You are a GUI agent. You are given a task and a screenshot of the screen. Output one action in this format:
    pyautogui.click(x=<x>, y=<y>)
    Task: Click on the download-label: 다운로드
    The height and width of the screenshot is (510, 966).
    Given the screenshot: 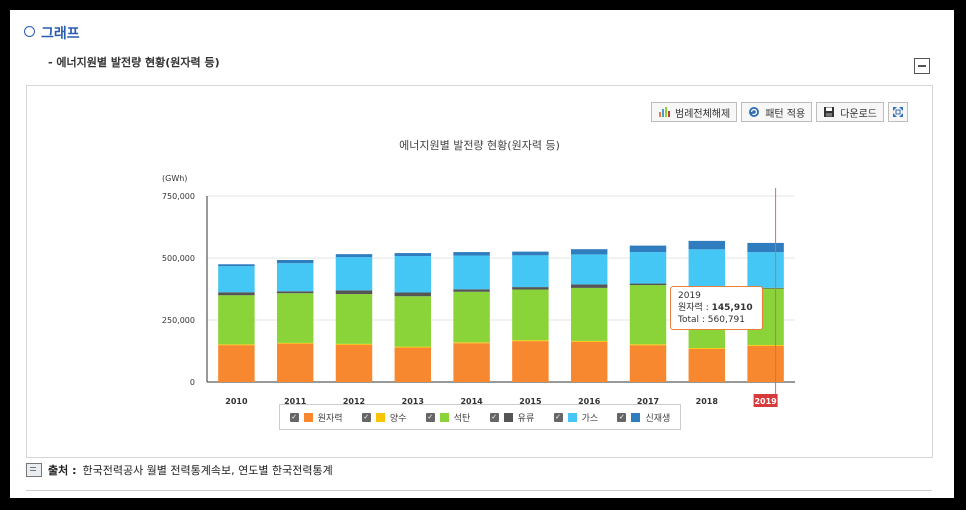 What is the action you would take?
    pyautogui.click(x=858, y=114)
    